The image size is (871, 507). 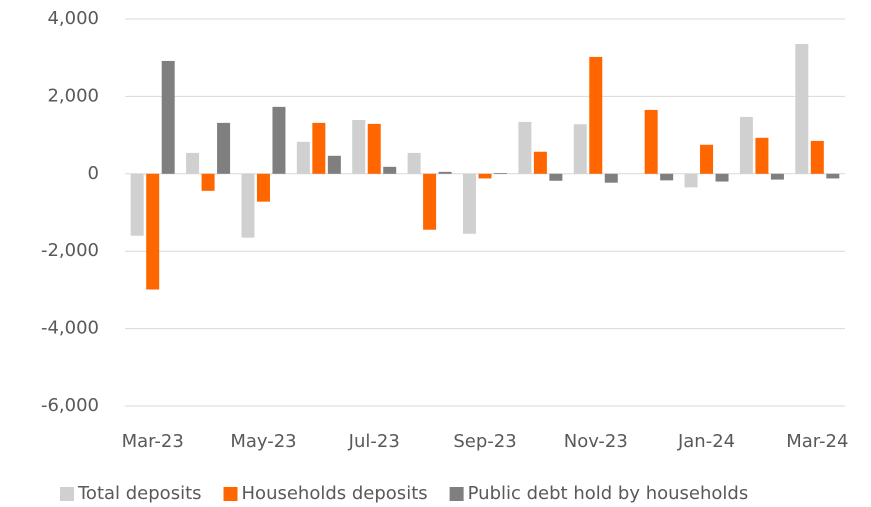 I want to click on y-tick-label: 2,000, so click(x=73, y=95).